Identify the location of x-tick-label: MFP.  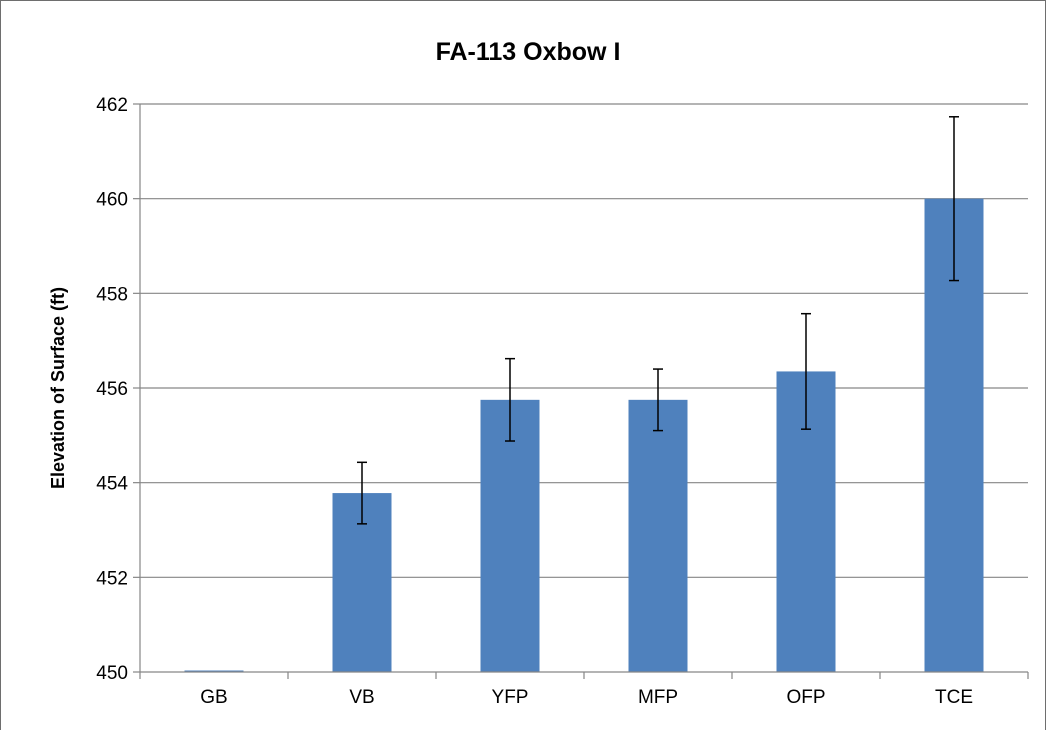
(658, 697).